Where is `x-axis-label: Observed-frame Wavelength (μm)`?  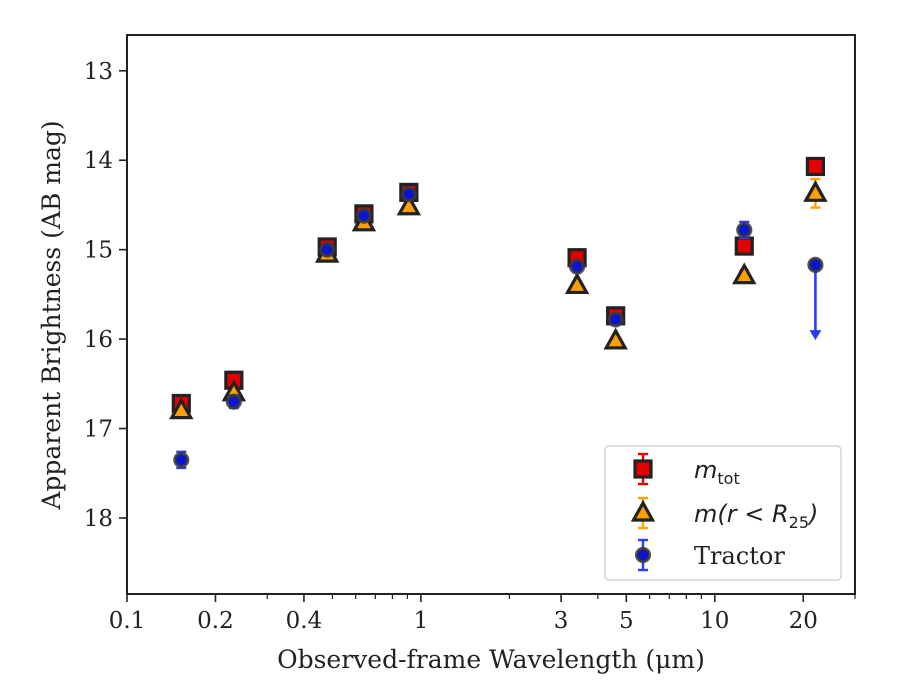 x-axis-label: Observed-frame Wavelength (μm) is located at coordinates (491, 659).